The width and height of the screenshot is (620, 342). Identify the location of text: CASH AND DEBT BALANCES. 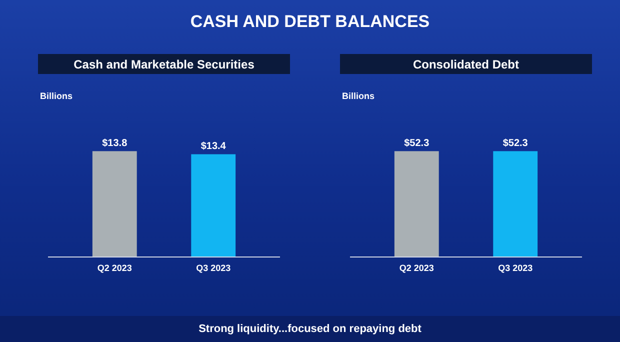
(310, 21).